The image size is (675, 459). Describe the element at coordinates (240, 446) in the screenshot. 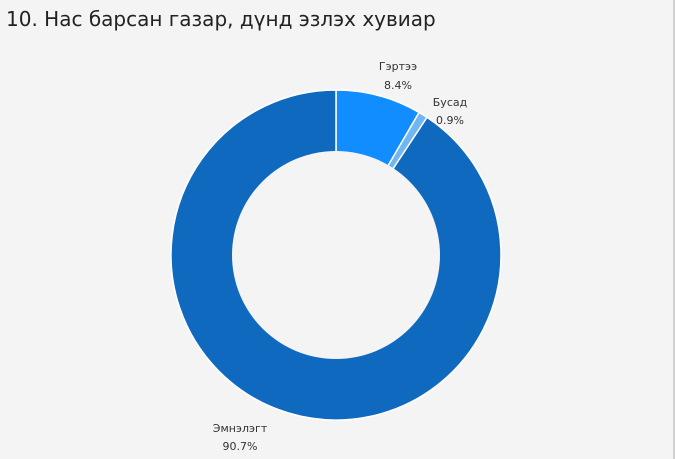

I see `slice-label-hospital-value: 90.7%` at that location.